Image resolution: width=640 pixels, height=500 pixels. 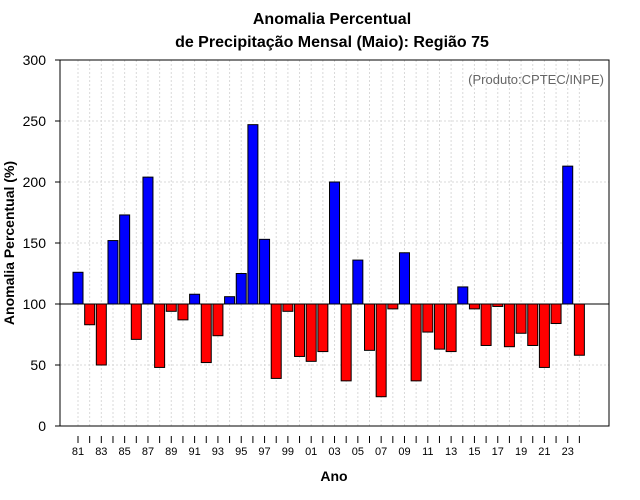 What do you see at coordinates (194, 452) in the screenshot?
I see `x-tick-label: 91` at bounding box center [194, 452].